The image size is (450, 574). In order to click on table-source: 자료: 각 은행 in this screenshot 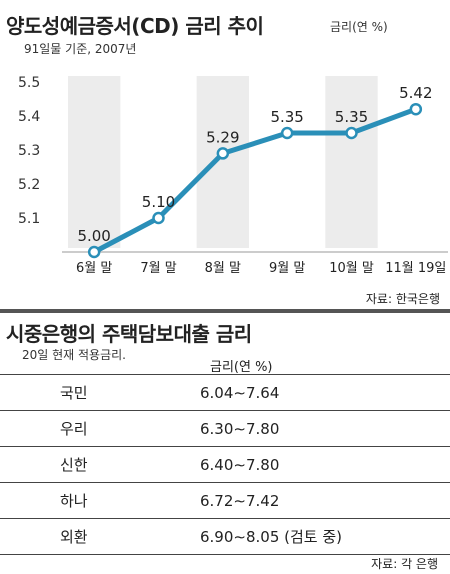, I will do `click(404, 564)`.